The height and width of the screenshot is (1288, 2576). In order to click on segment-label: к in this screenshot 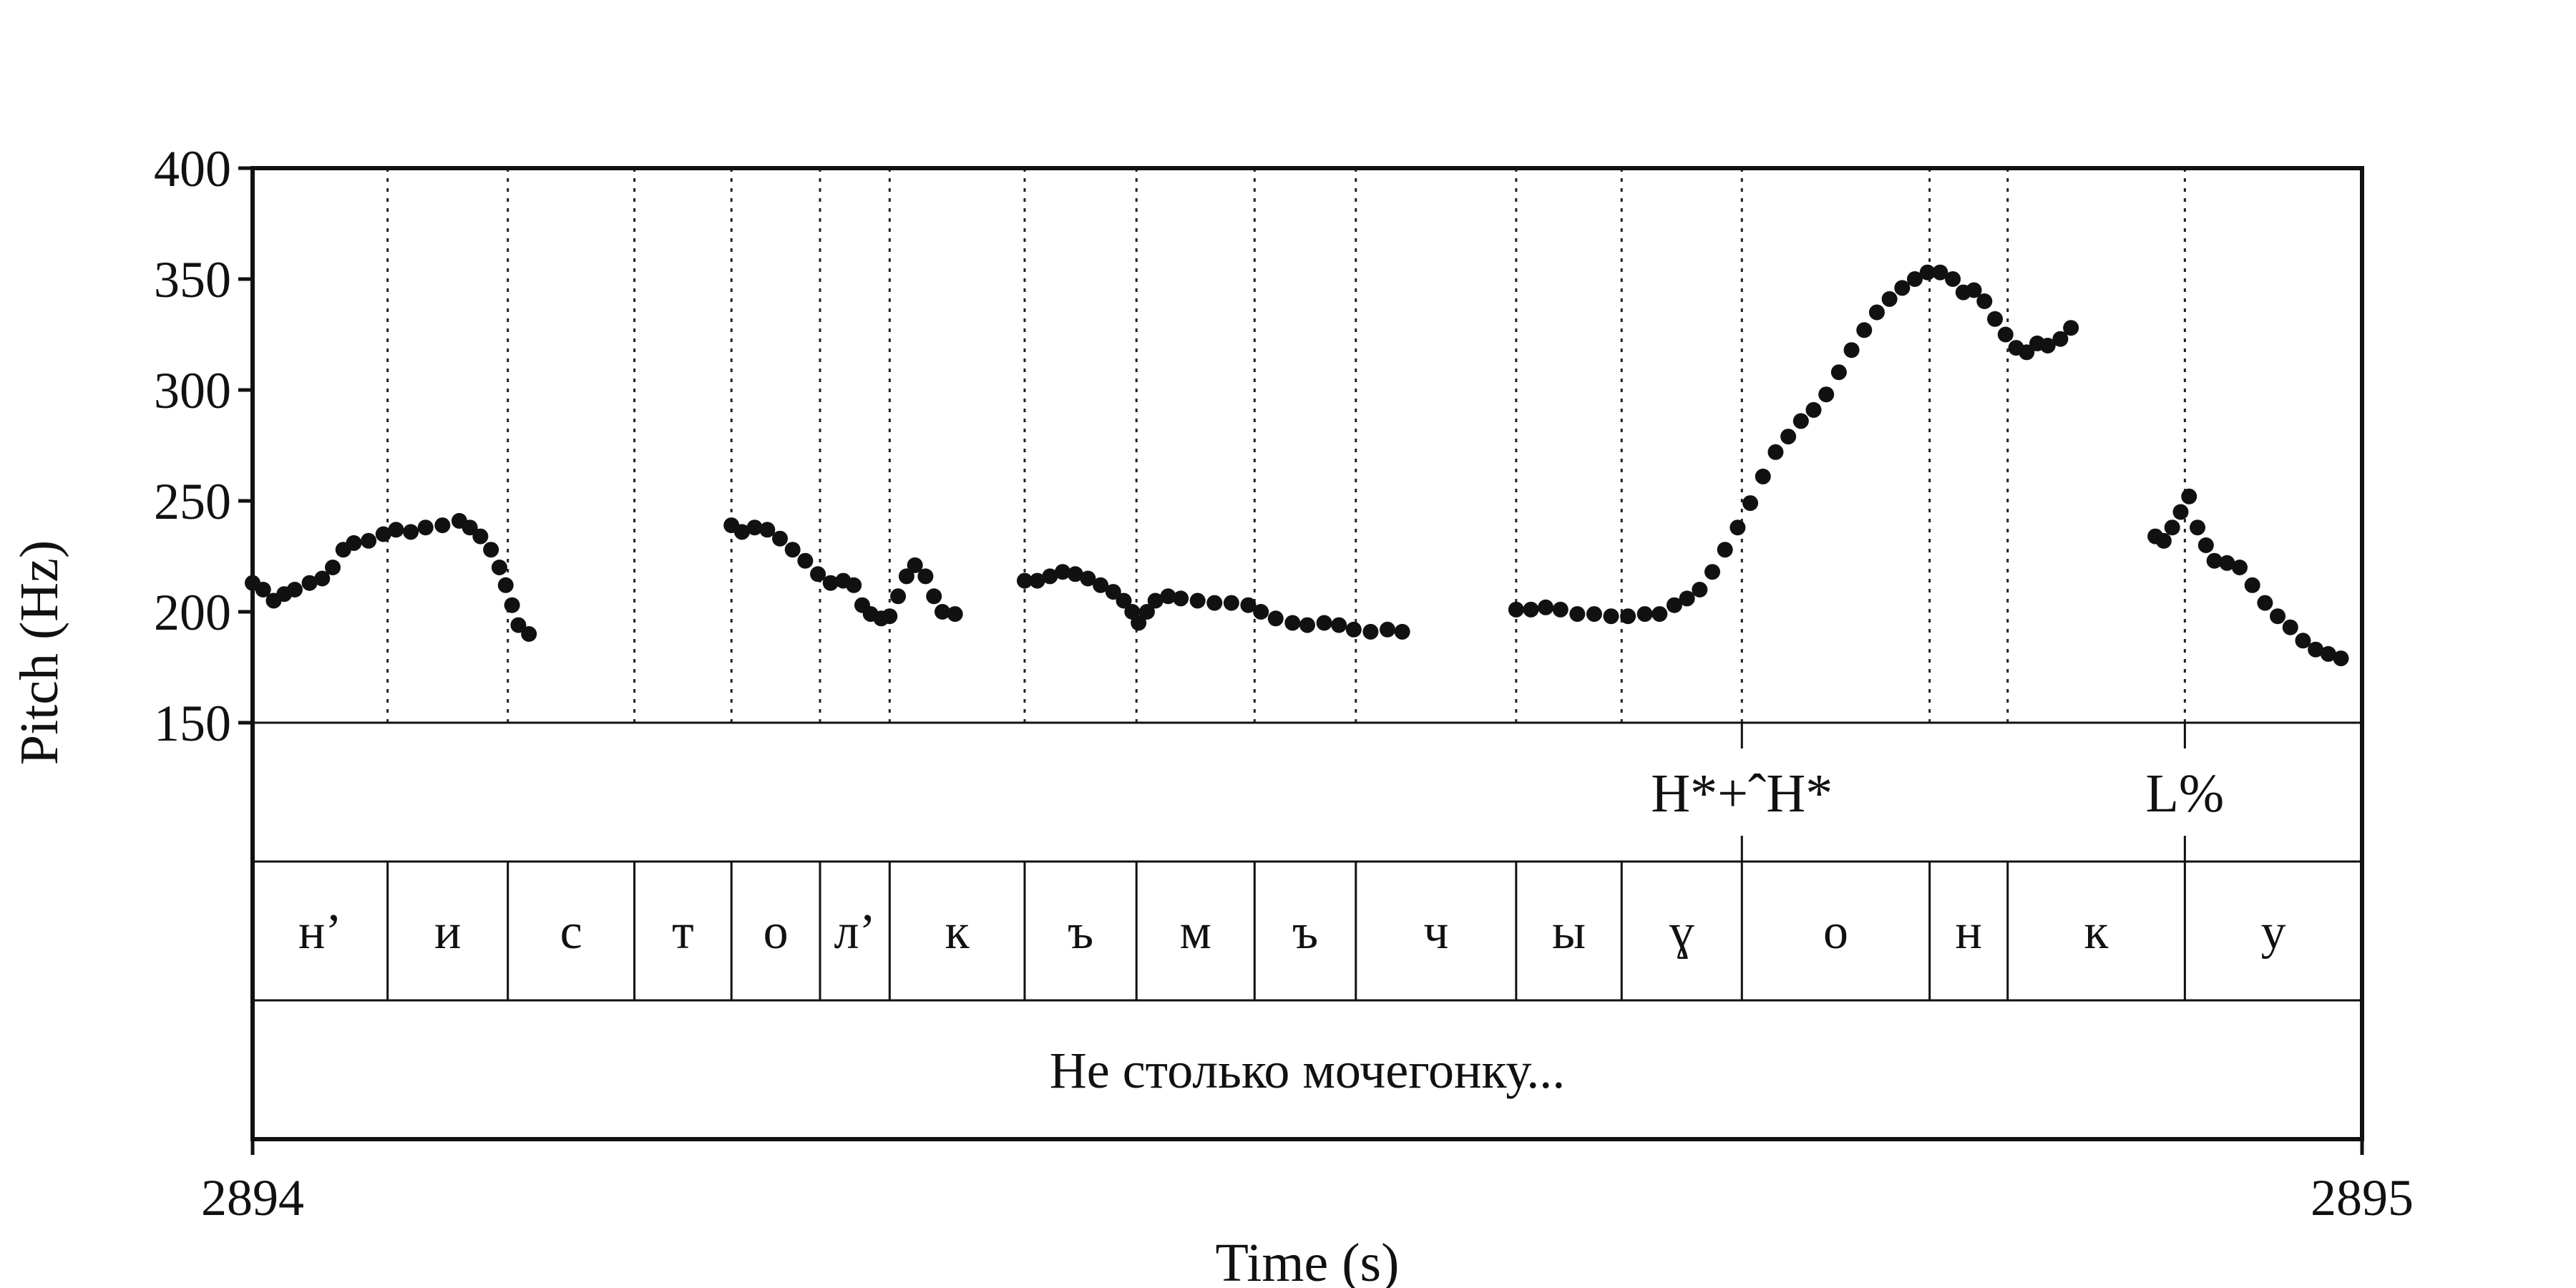, I will do `click(957, 932)`.